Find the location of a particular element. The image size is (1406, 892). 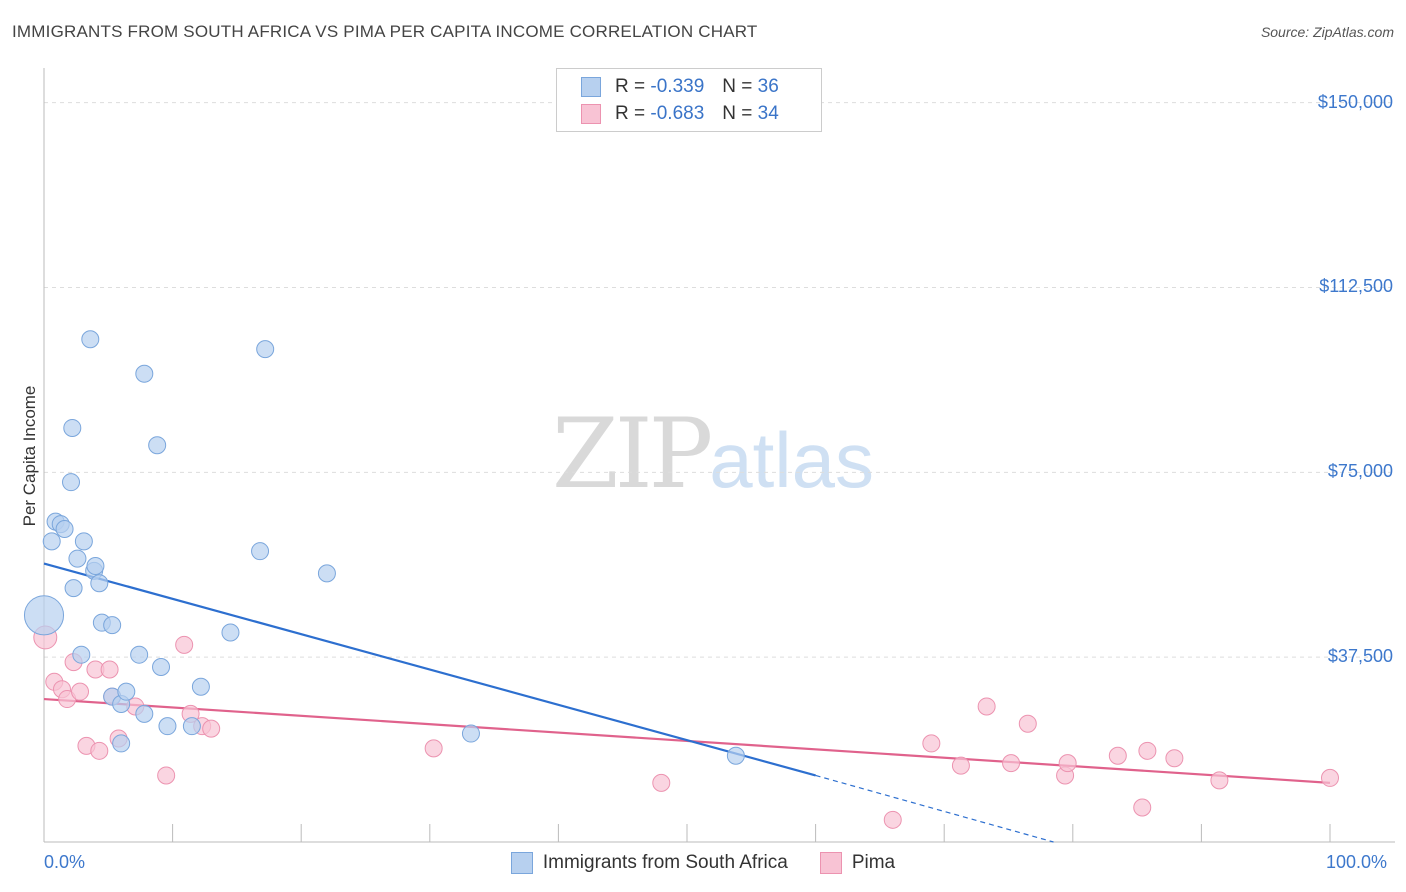

legend-row-pima: R = -0.683 N = 34 is located at coordinates (680, 114).